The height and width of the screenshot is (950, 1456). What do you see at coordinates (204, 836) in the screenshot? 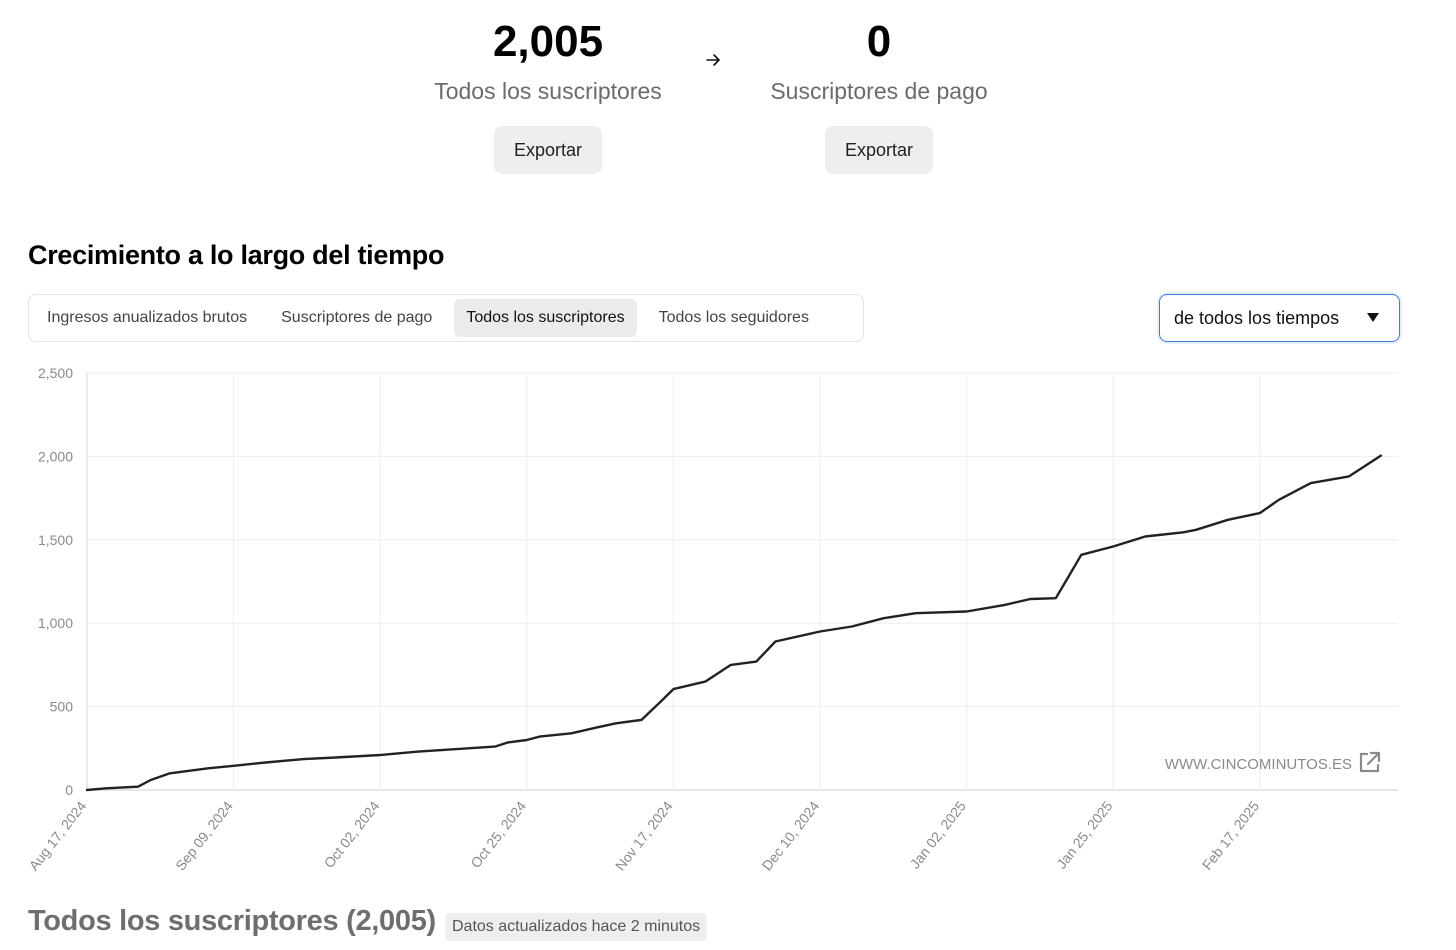
I see `x-tick-label: Sep 09, 2024` at bounding box center [204, 836].